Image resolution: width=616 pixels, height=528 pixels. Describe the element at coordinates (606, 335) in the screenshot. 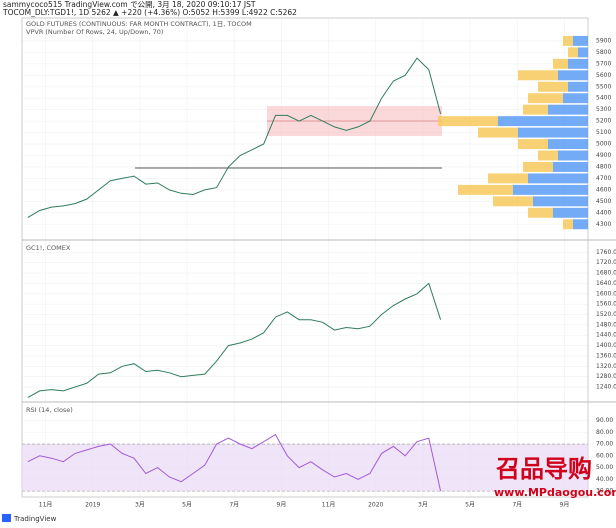

I see `y-tick-label: 1440.0` at that location.